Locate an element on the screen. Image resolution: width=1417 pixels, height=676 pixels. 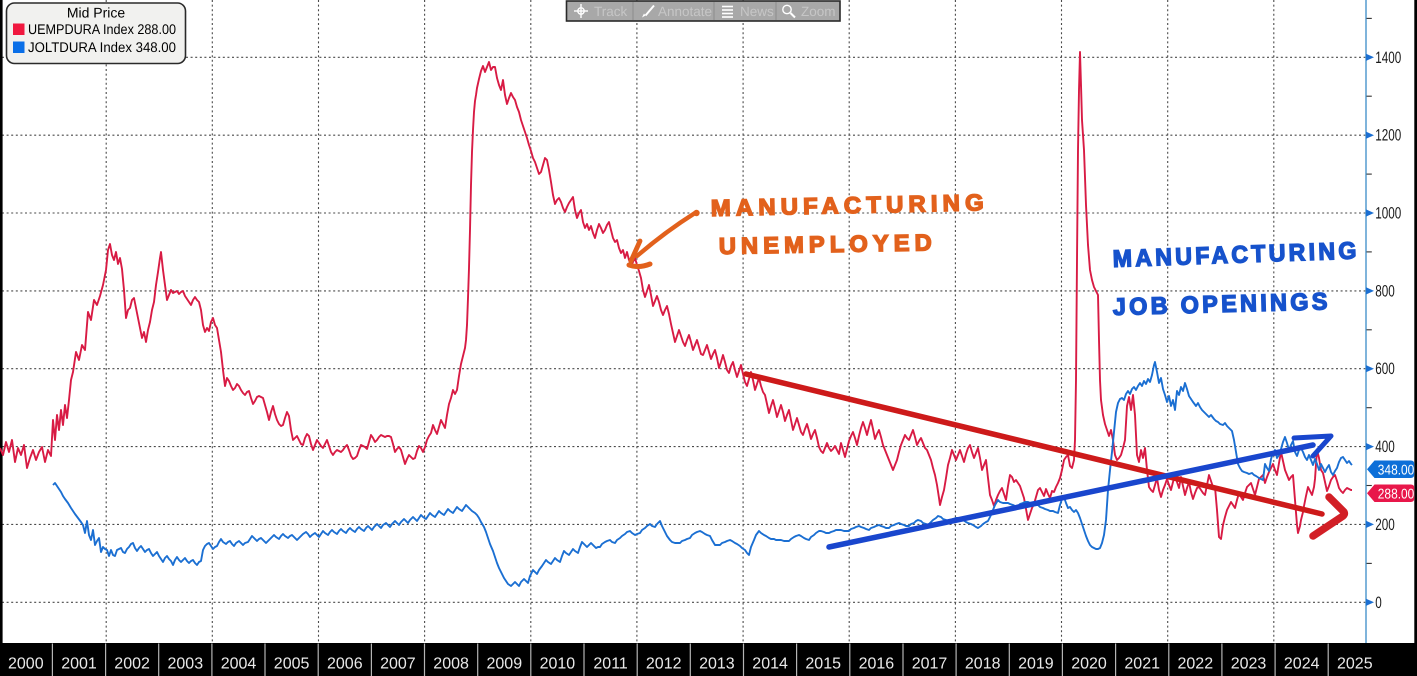
svg-text: JOB OPENINGS is located at coordinates (1221, 304).